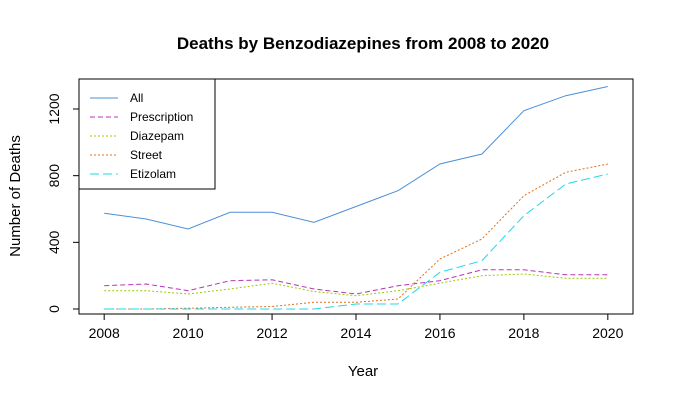  I want to click on x-tick-label: 2014, so click(355, 333).